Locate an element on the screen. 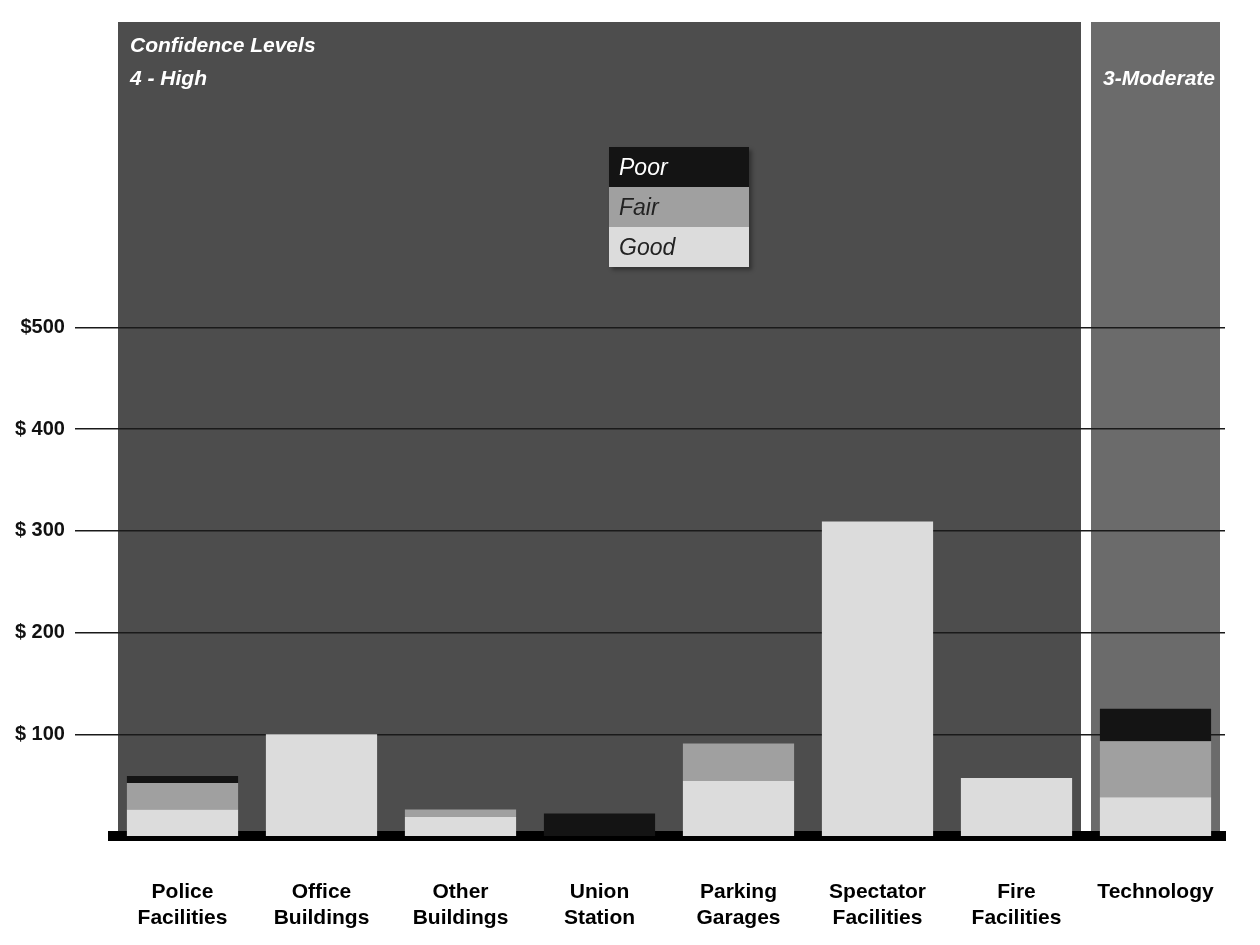 The image size is (1260, 945). y-tick-label: $ 300 is located at coordinates (39, 529).